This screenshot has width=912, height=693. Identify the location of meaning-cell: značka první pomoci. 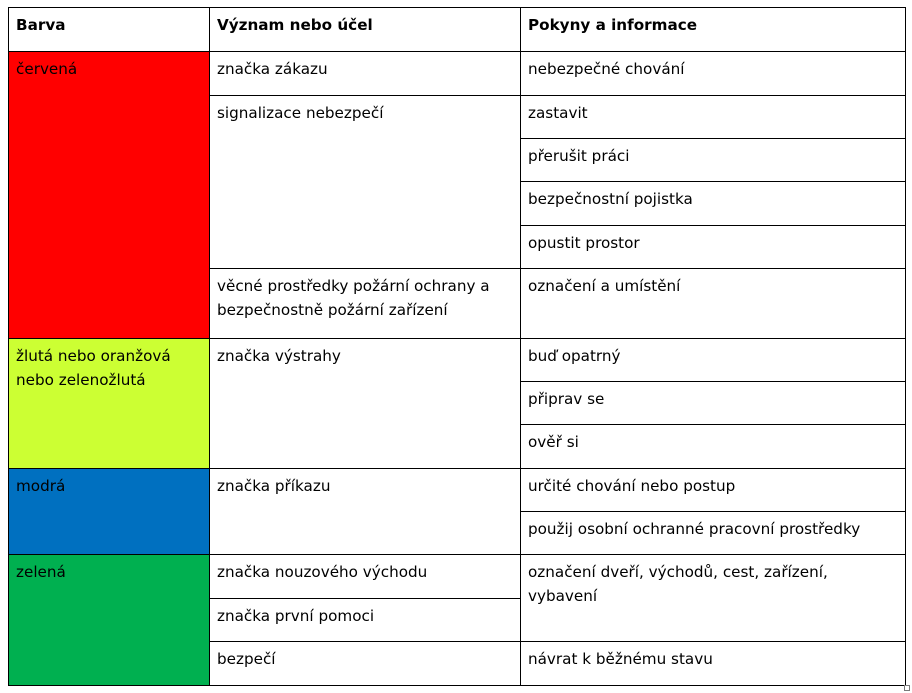
(365, 620).